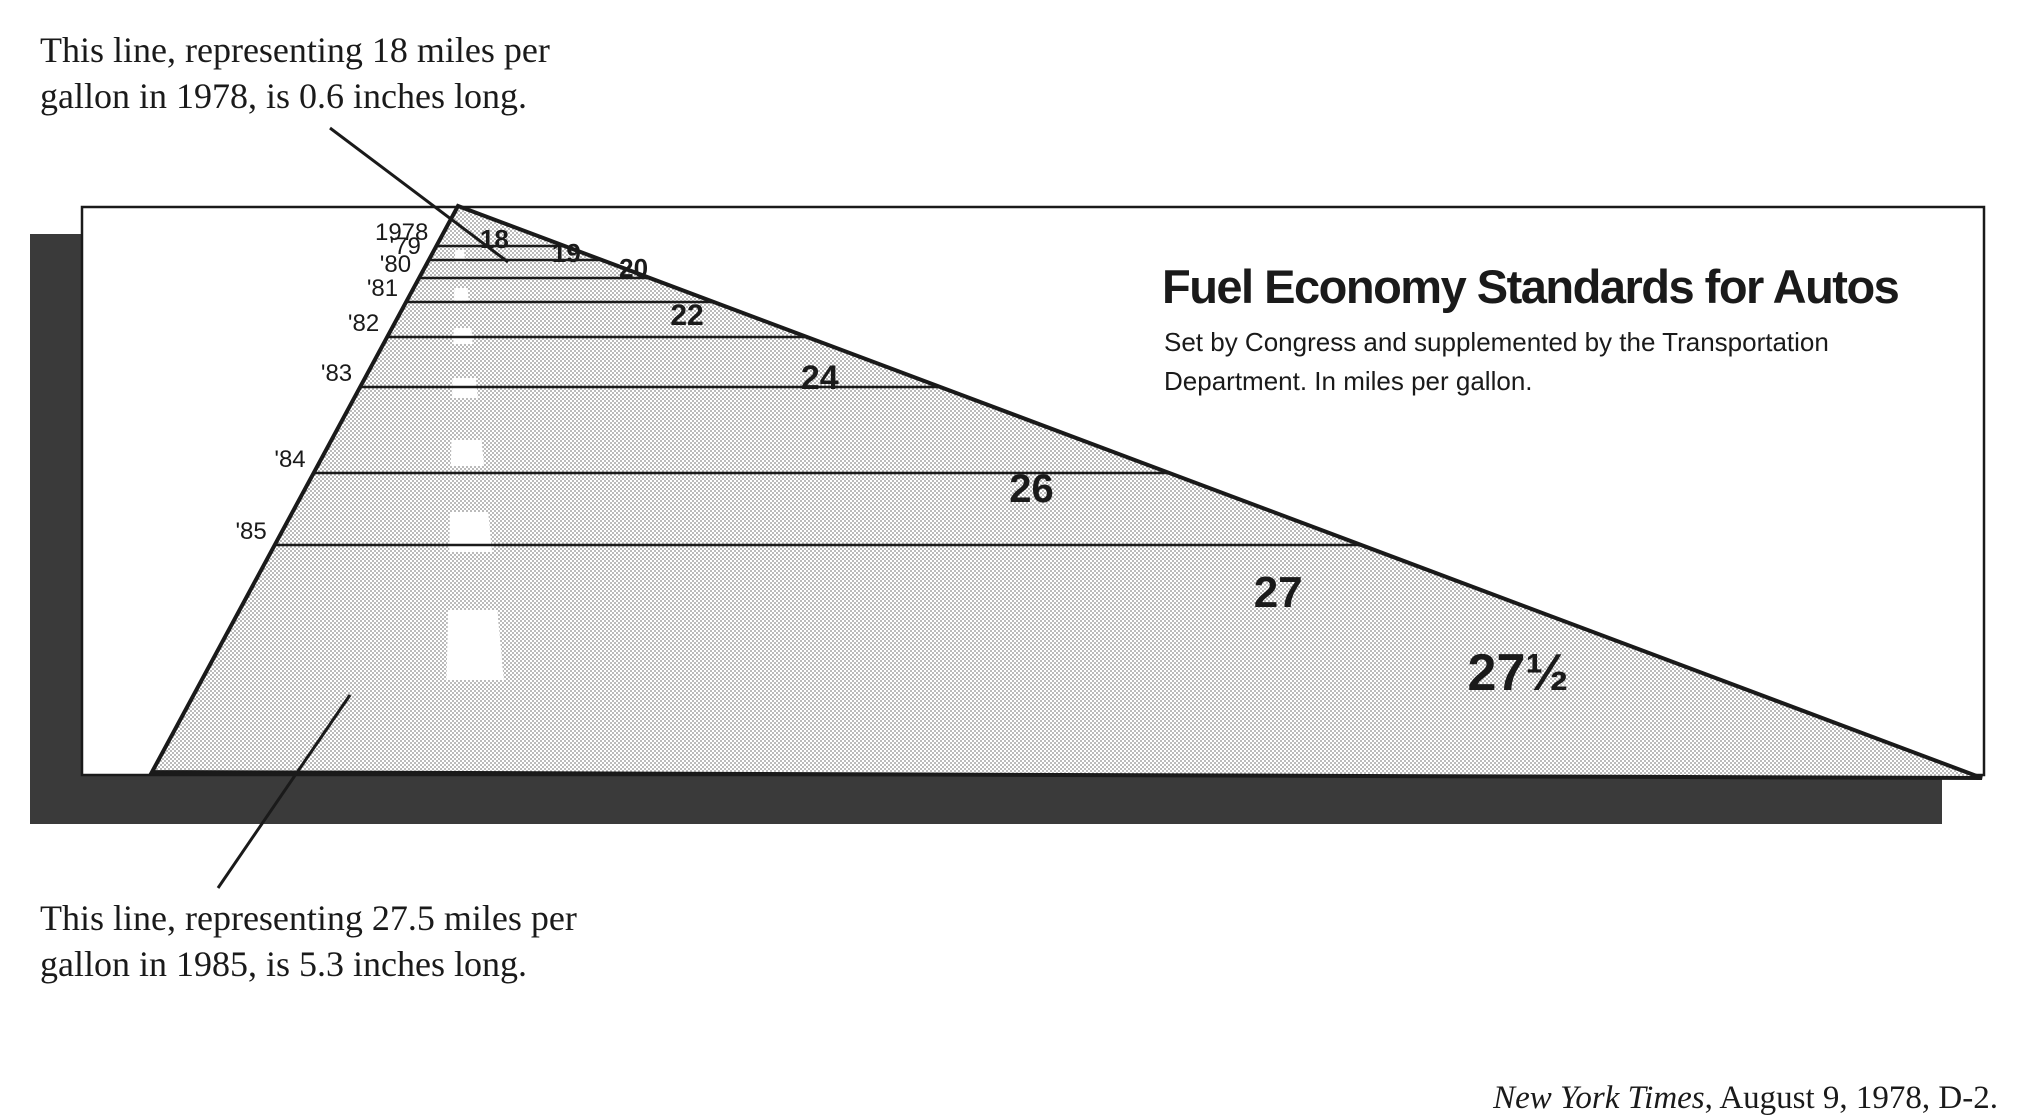  I want to click on bar-lines, so click(818, 395).